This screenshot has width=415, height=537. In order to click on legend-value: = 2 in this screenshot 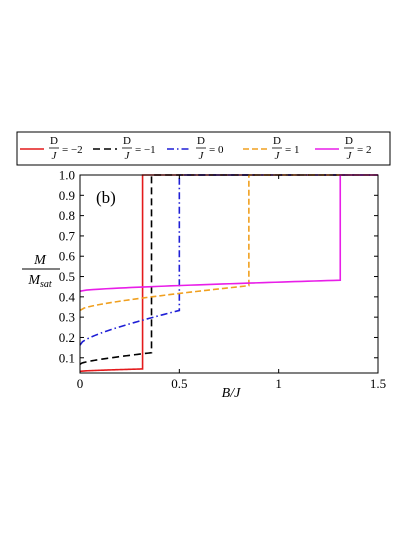, I will do `click(364, 150)`.